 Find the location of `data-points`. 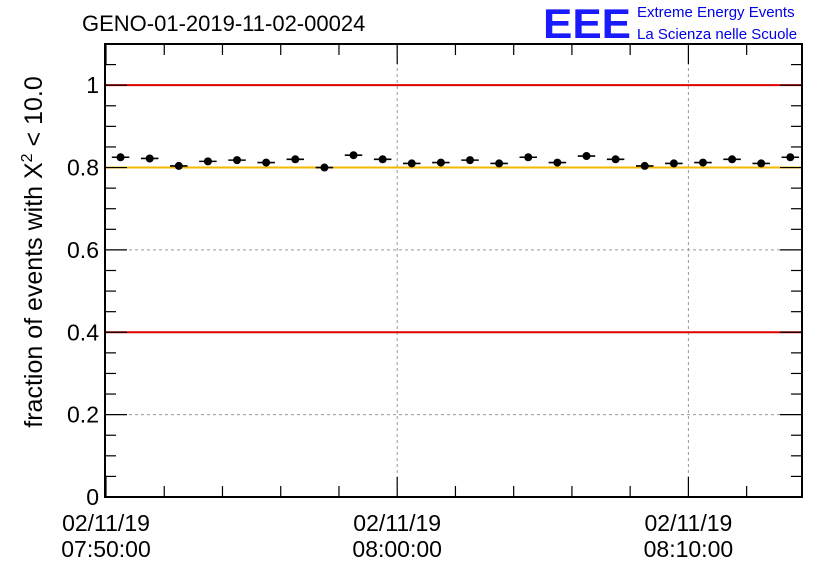

data-points is located at coordinates (455, 161).